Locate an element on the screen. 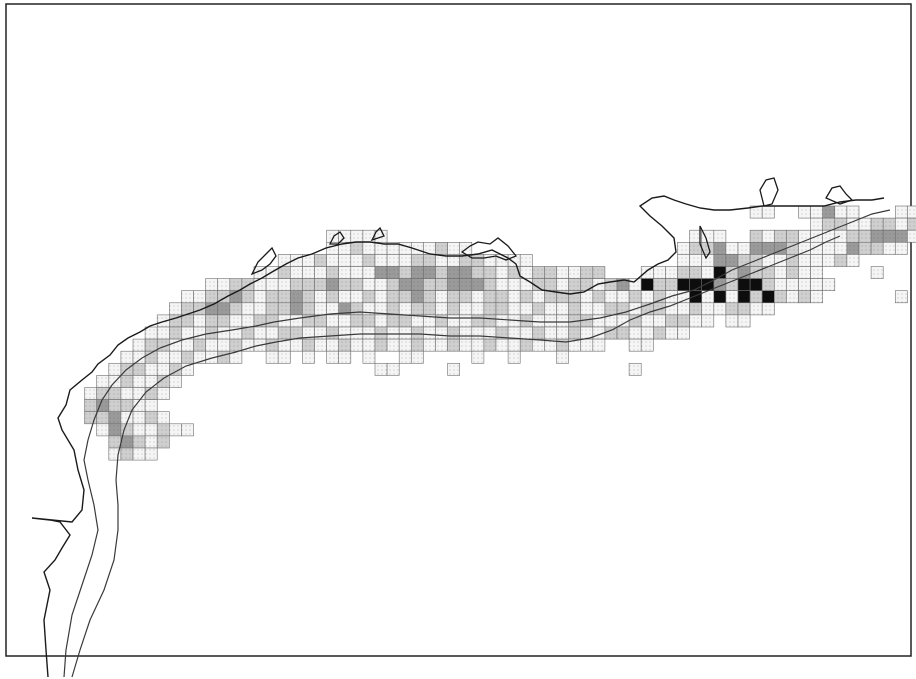  grid-cell is located at coordinates (768, 297).